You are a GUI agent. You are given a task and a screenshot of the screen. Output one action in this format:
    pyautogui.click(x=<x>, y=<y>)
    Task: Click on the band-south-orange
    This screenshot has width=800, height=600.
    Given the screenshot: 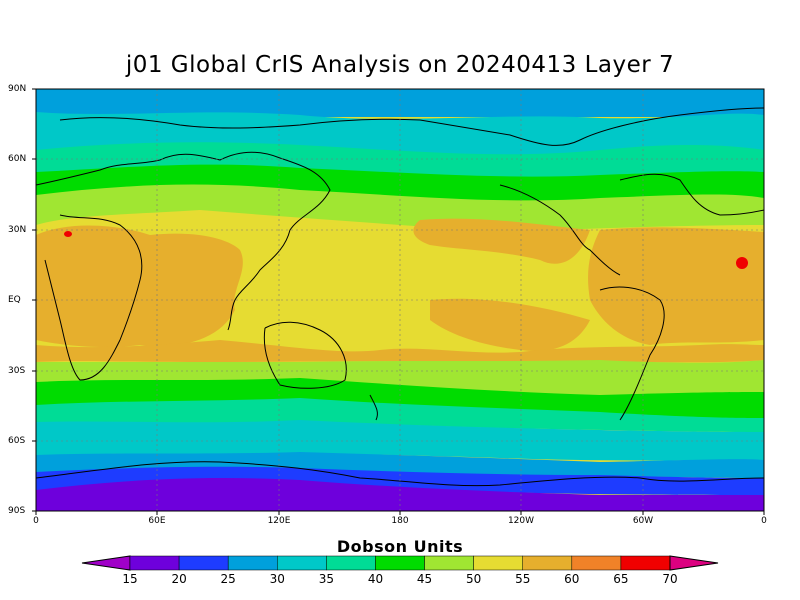 What is the action you would take?
    pyautogui.click(x=400, y=351)
    